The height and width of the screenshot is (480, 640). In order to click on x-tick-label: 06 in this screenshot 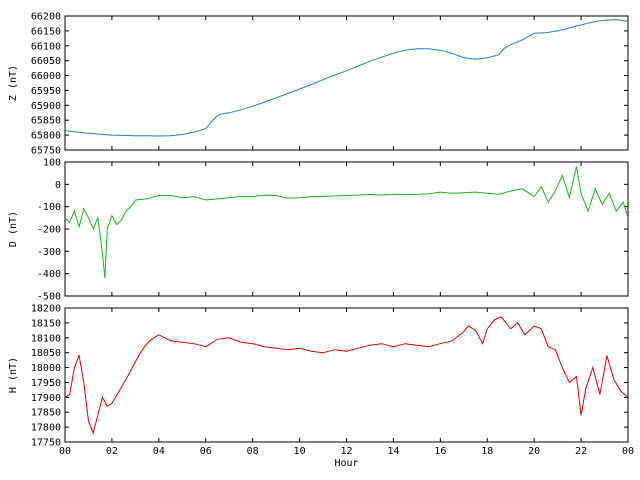, I will do `click(206, 451)`.